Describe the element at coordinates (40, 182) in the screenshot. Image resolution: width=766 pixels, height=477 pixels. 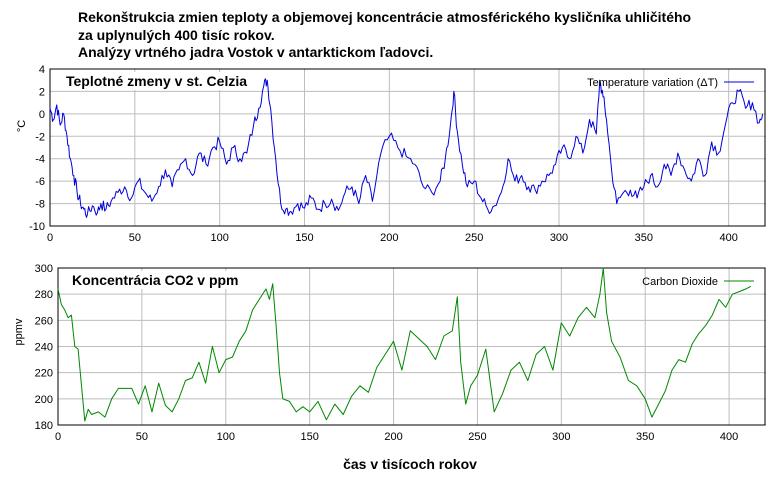
I see `y-tick-label: -6` at that location.